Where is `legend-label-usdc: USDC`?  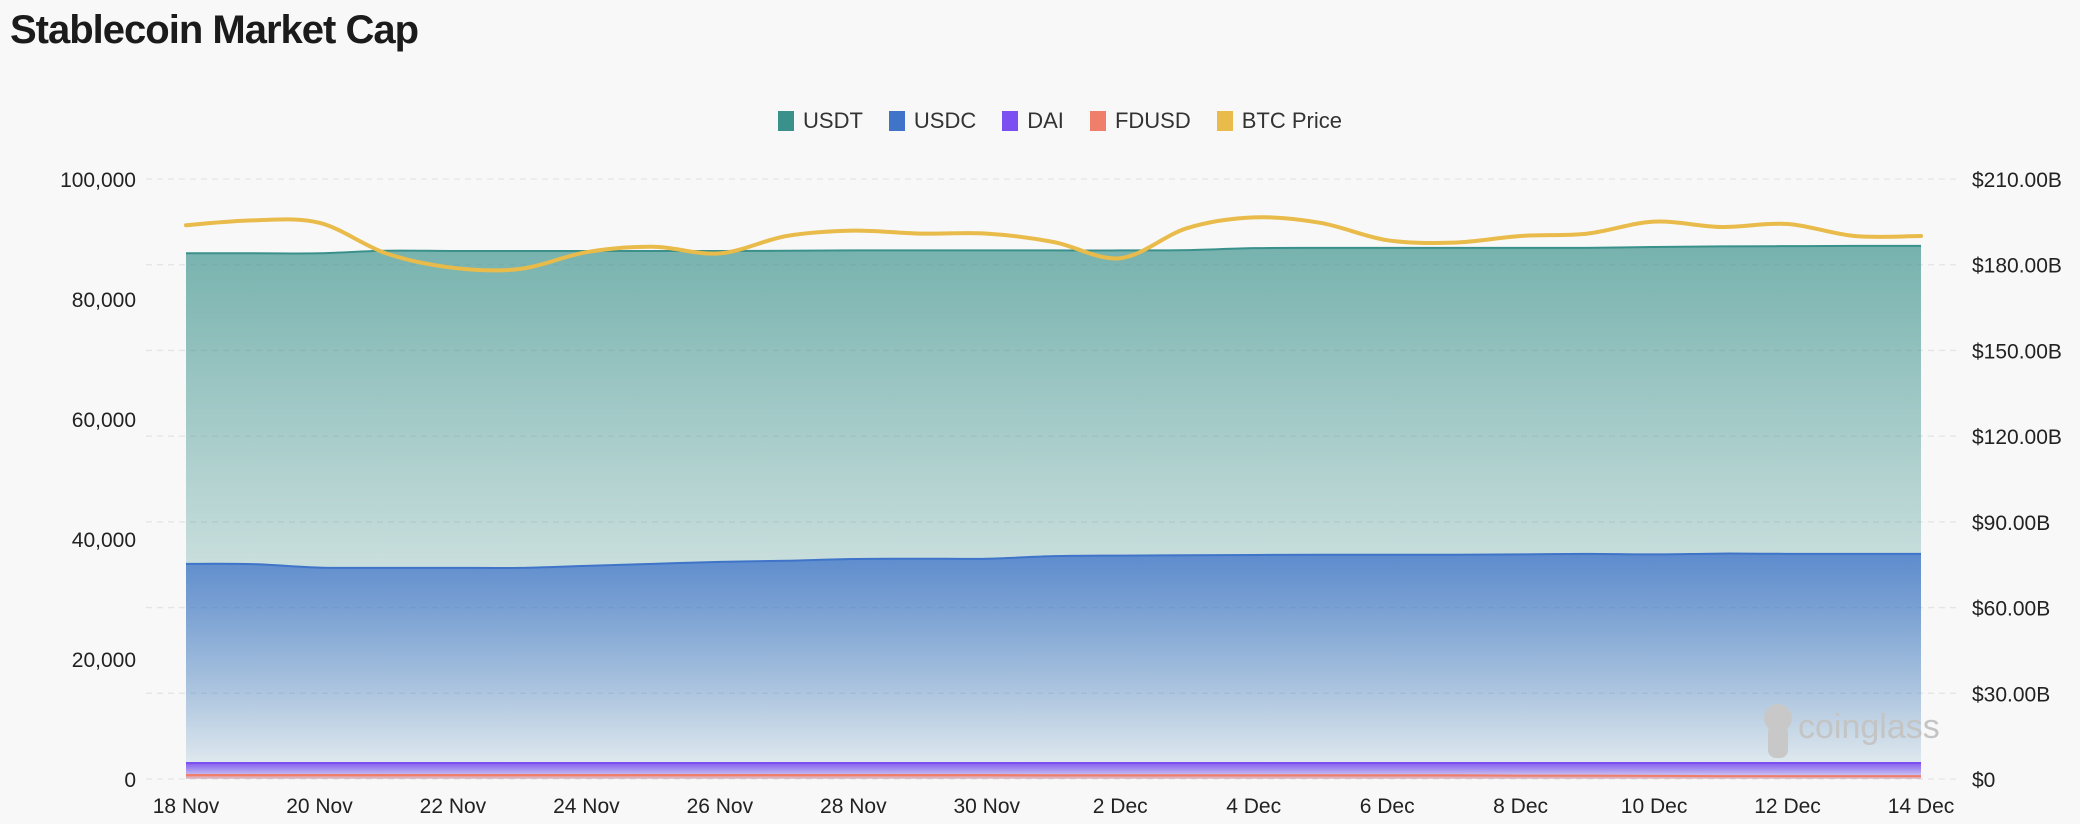 legend-label-usdc: USDC is located at coordinates (945, 120).